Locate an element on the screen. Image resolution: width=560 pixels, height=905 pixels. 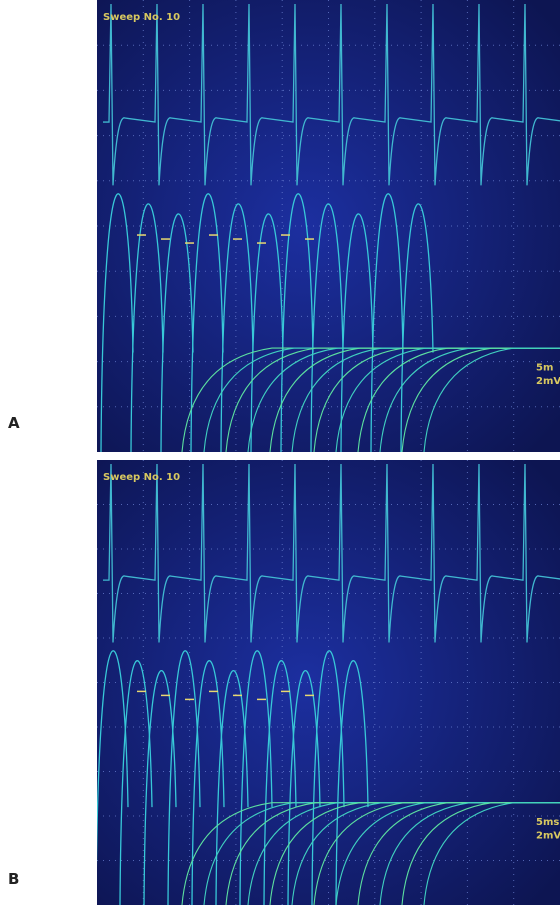
panel-label: A is located at coordinates (14, 423).